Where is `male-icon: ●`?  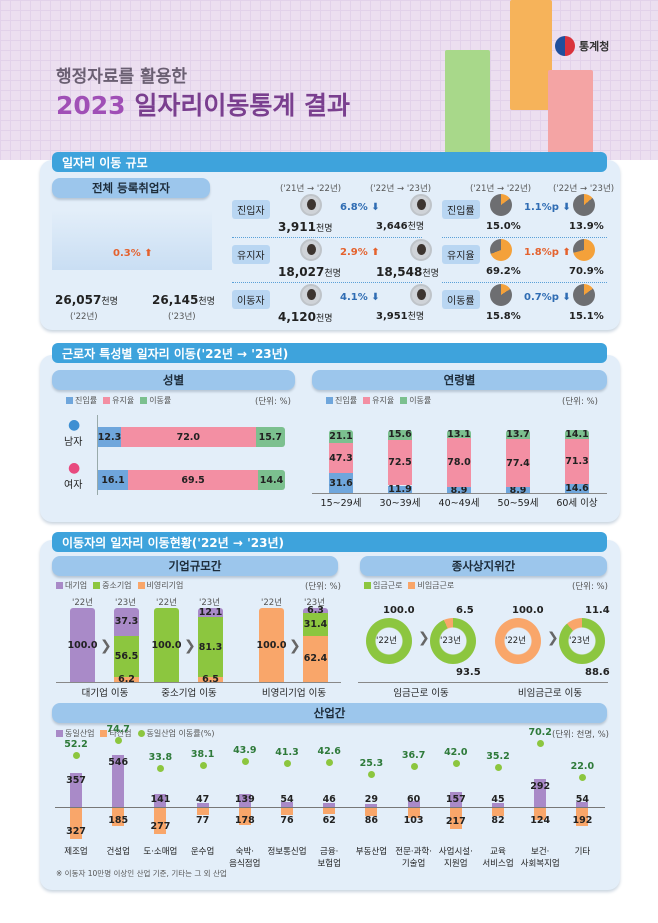
male-icon: ● is located at coordinates (74, 425).